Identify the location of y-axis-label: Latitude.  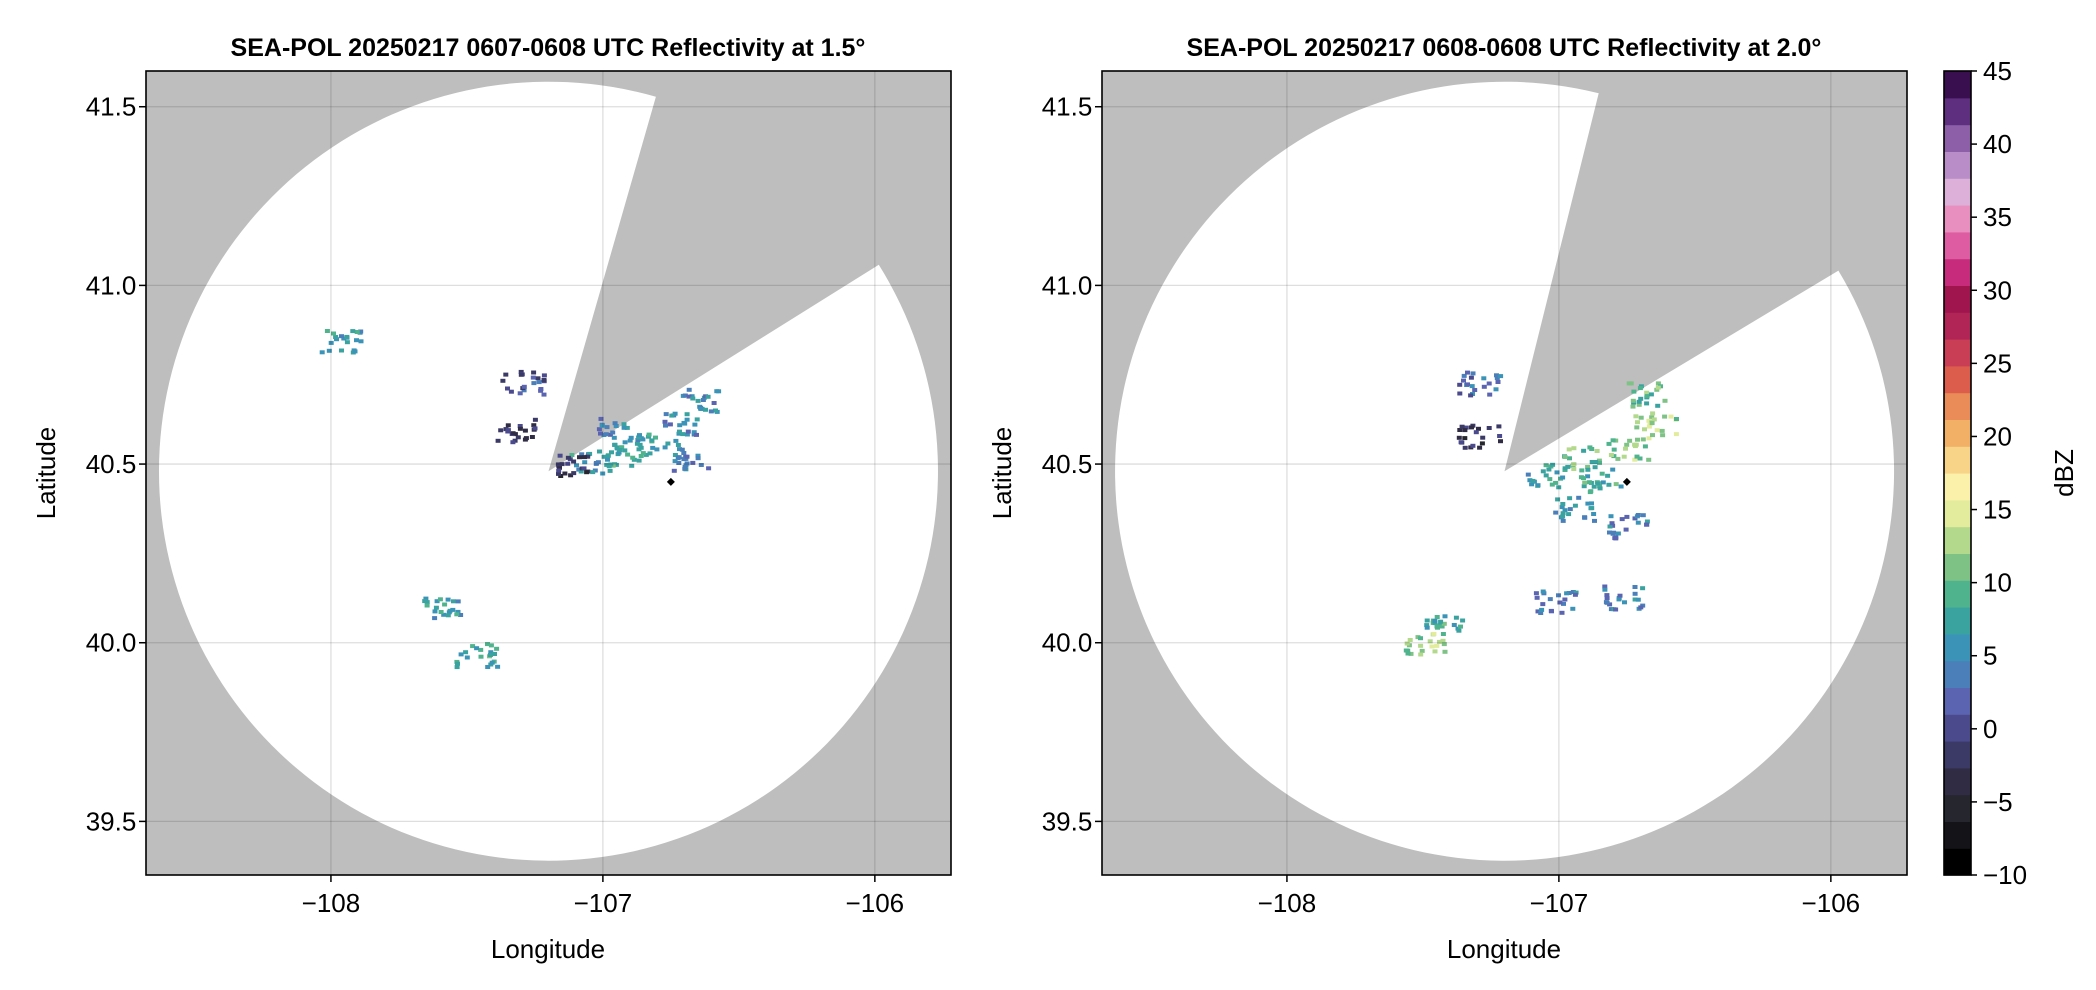
(46, 473).